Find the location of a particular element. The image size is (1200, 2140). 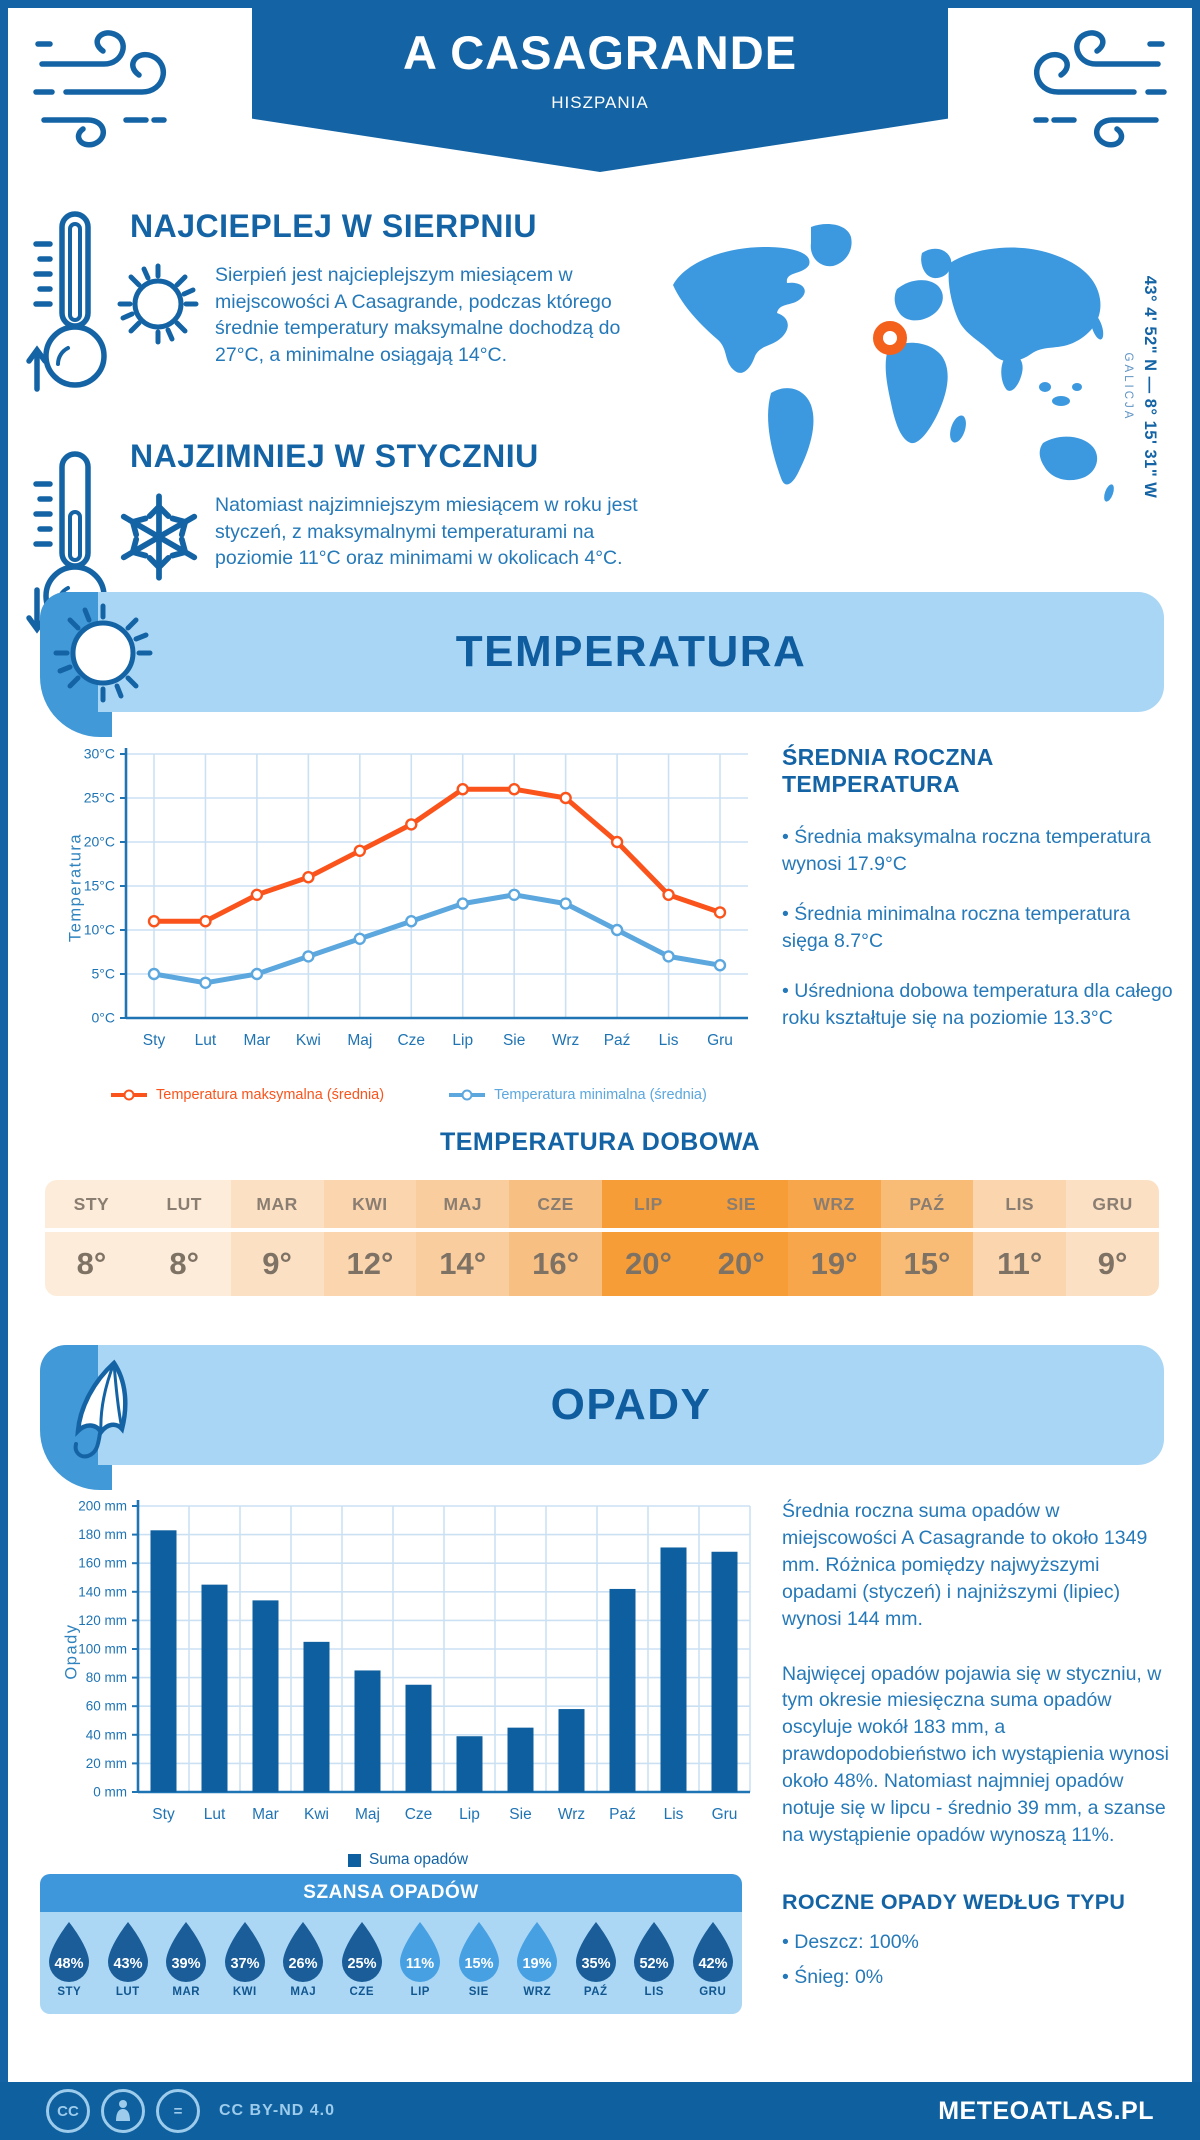

legend-label: Temperatura maksymalna (średnia) is located at coordinates (270, 1095).